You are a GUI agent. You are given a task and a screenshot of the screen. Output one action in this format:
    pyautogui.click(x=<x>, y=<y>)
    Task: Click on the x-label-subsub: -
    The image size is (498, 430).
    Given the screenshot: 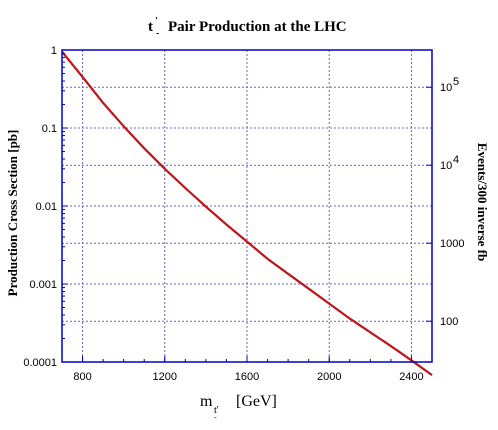 What is the action you would take?
    pyautogui.click(x=215, y=417)
    